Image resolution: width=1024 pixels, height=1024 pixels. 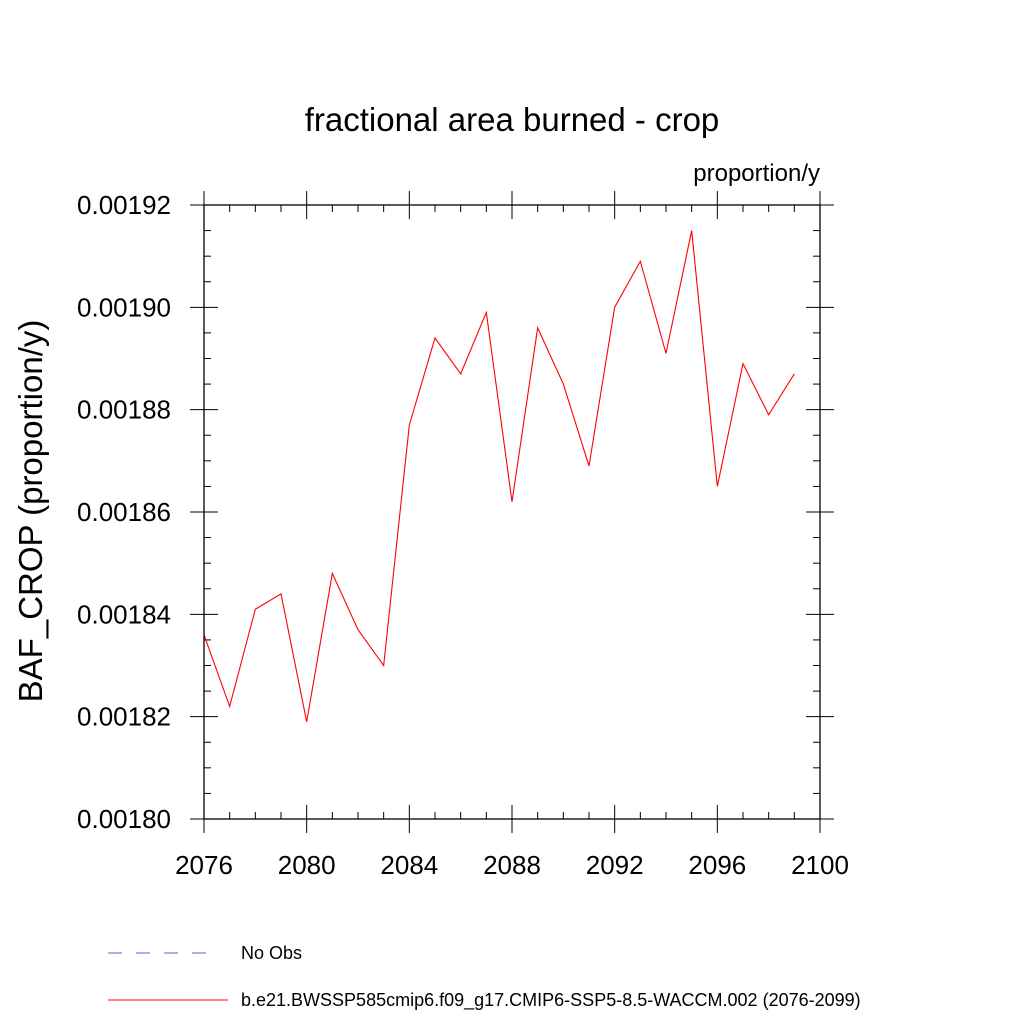 What do you see at coordinates (124, 614) in the screenshot?
I see `y-tick-label: 0.00184` at bounding box center [124, 614].